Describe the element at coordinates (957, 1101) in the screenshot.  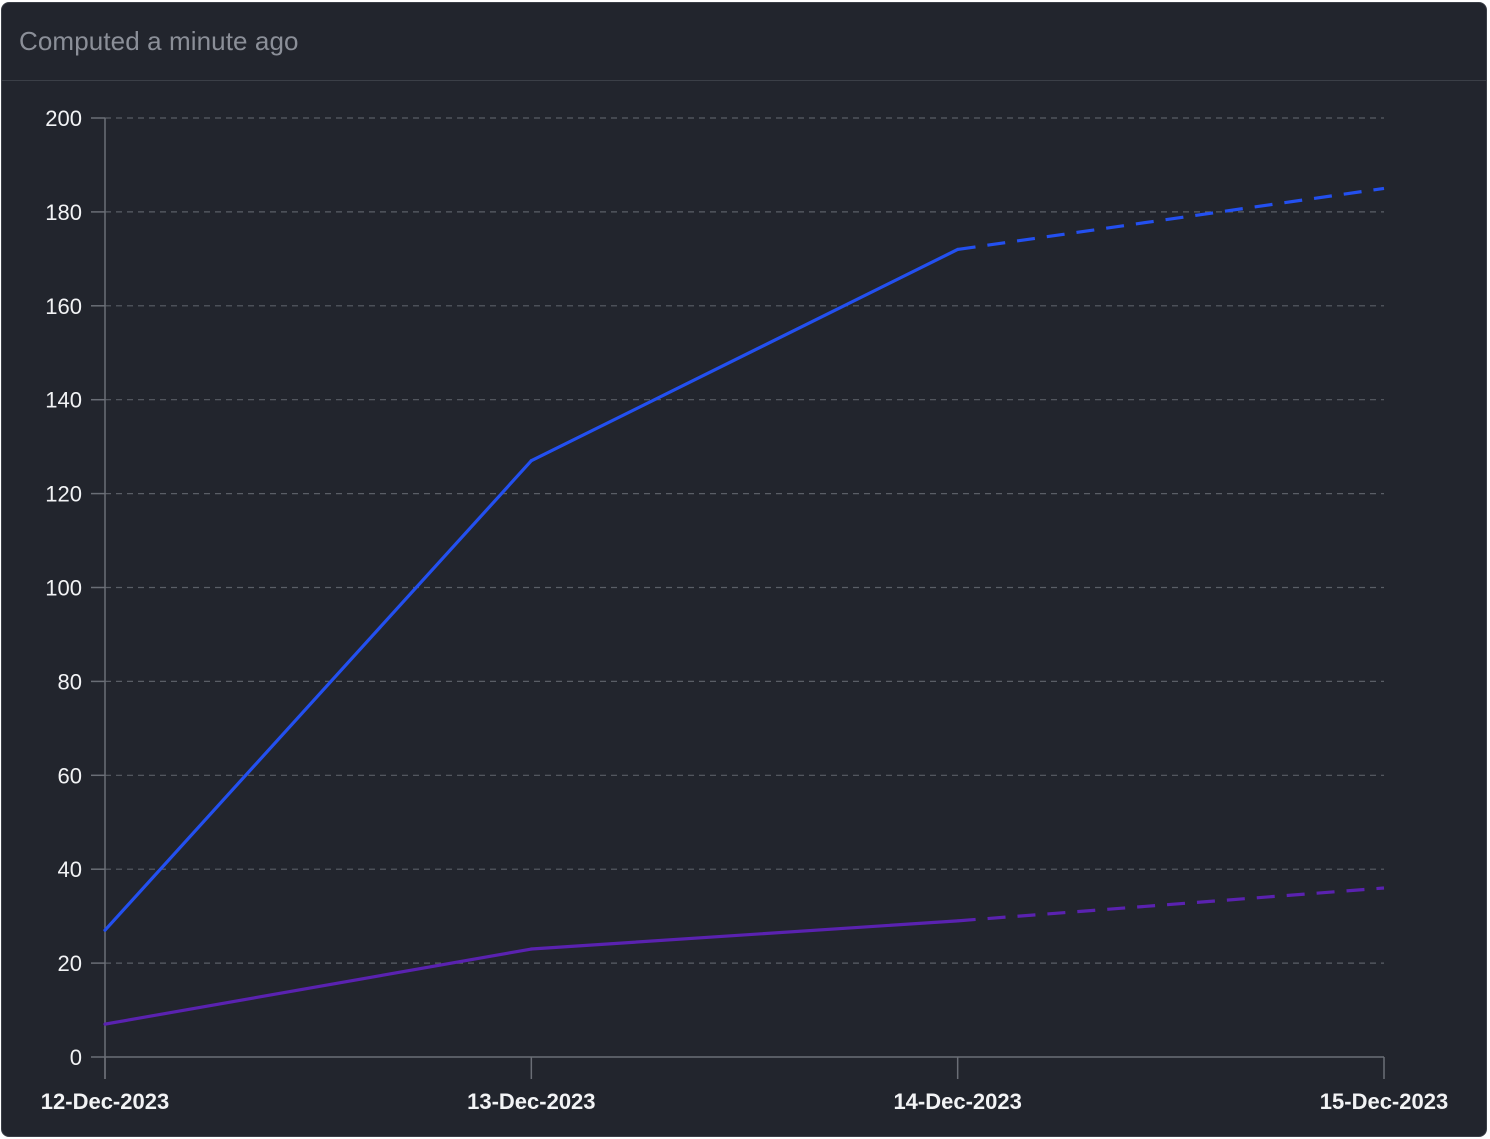
I see `x-tick-label: 14-Dec-2023` at that location.